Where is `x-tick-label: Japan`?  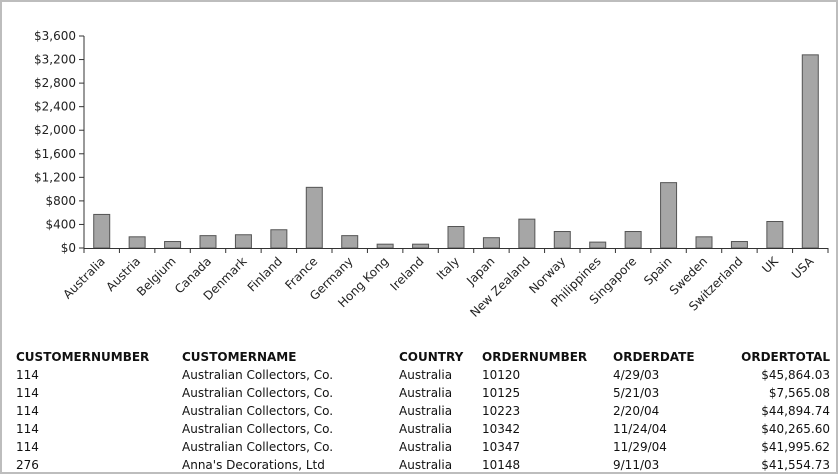 x-tick-label: Japan is located at coordinates (480, 271).